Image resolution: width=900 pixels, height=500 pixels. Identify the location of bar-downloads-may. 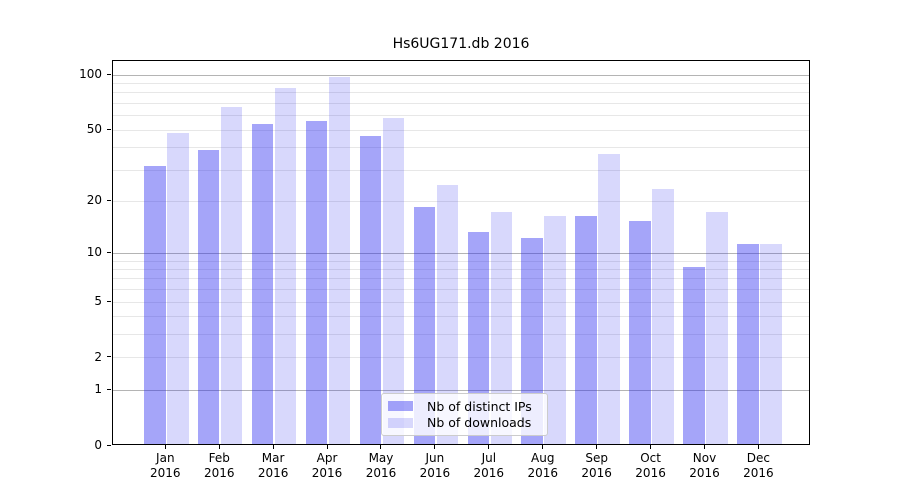
(393, 280).